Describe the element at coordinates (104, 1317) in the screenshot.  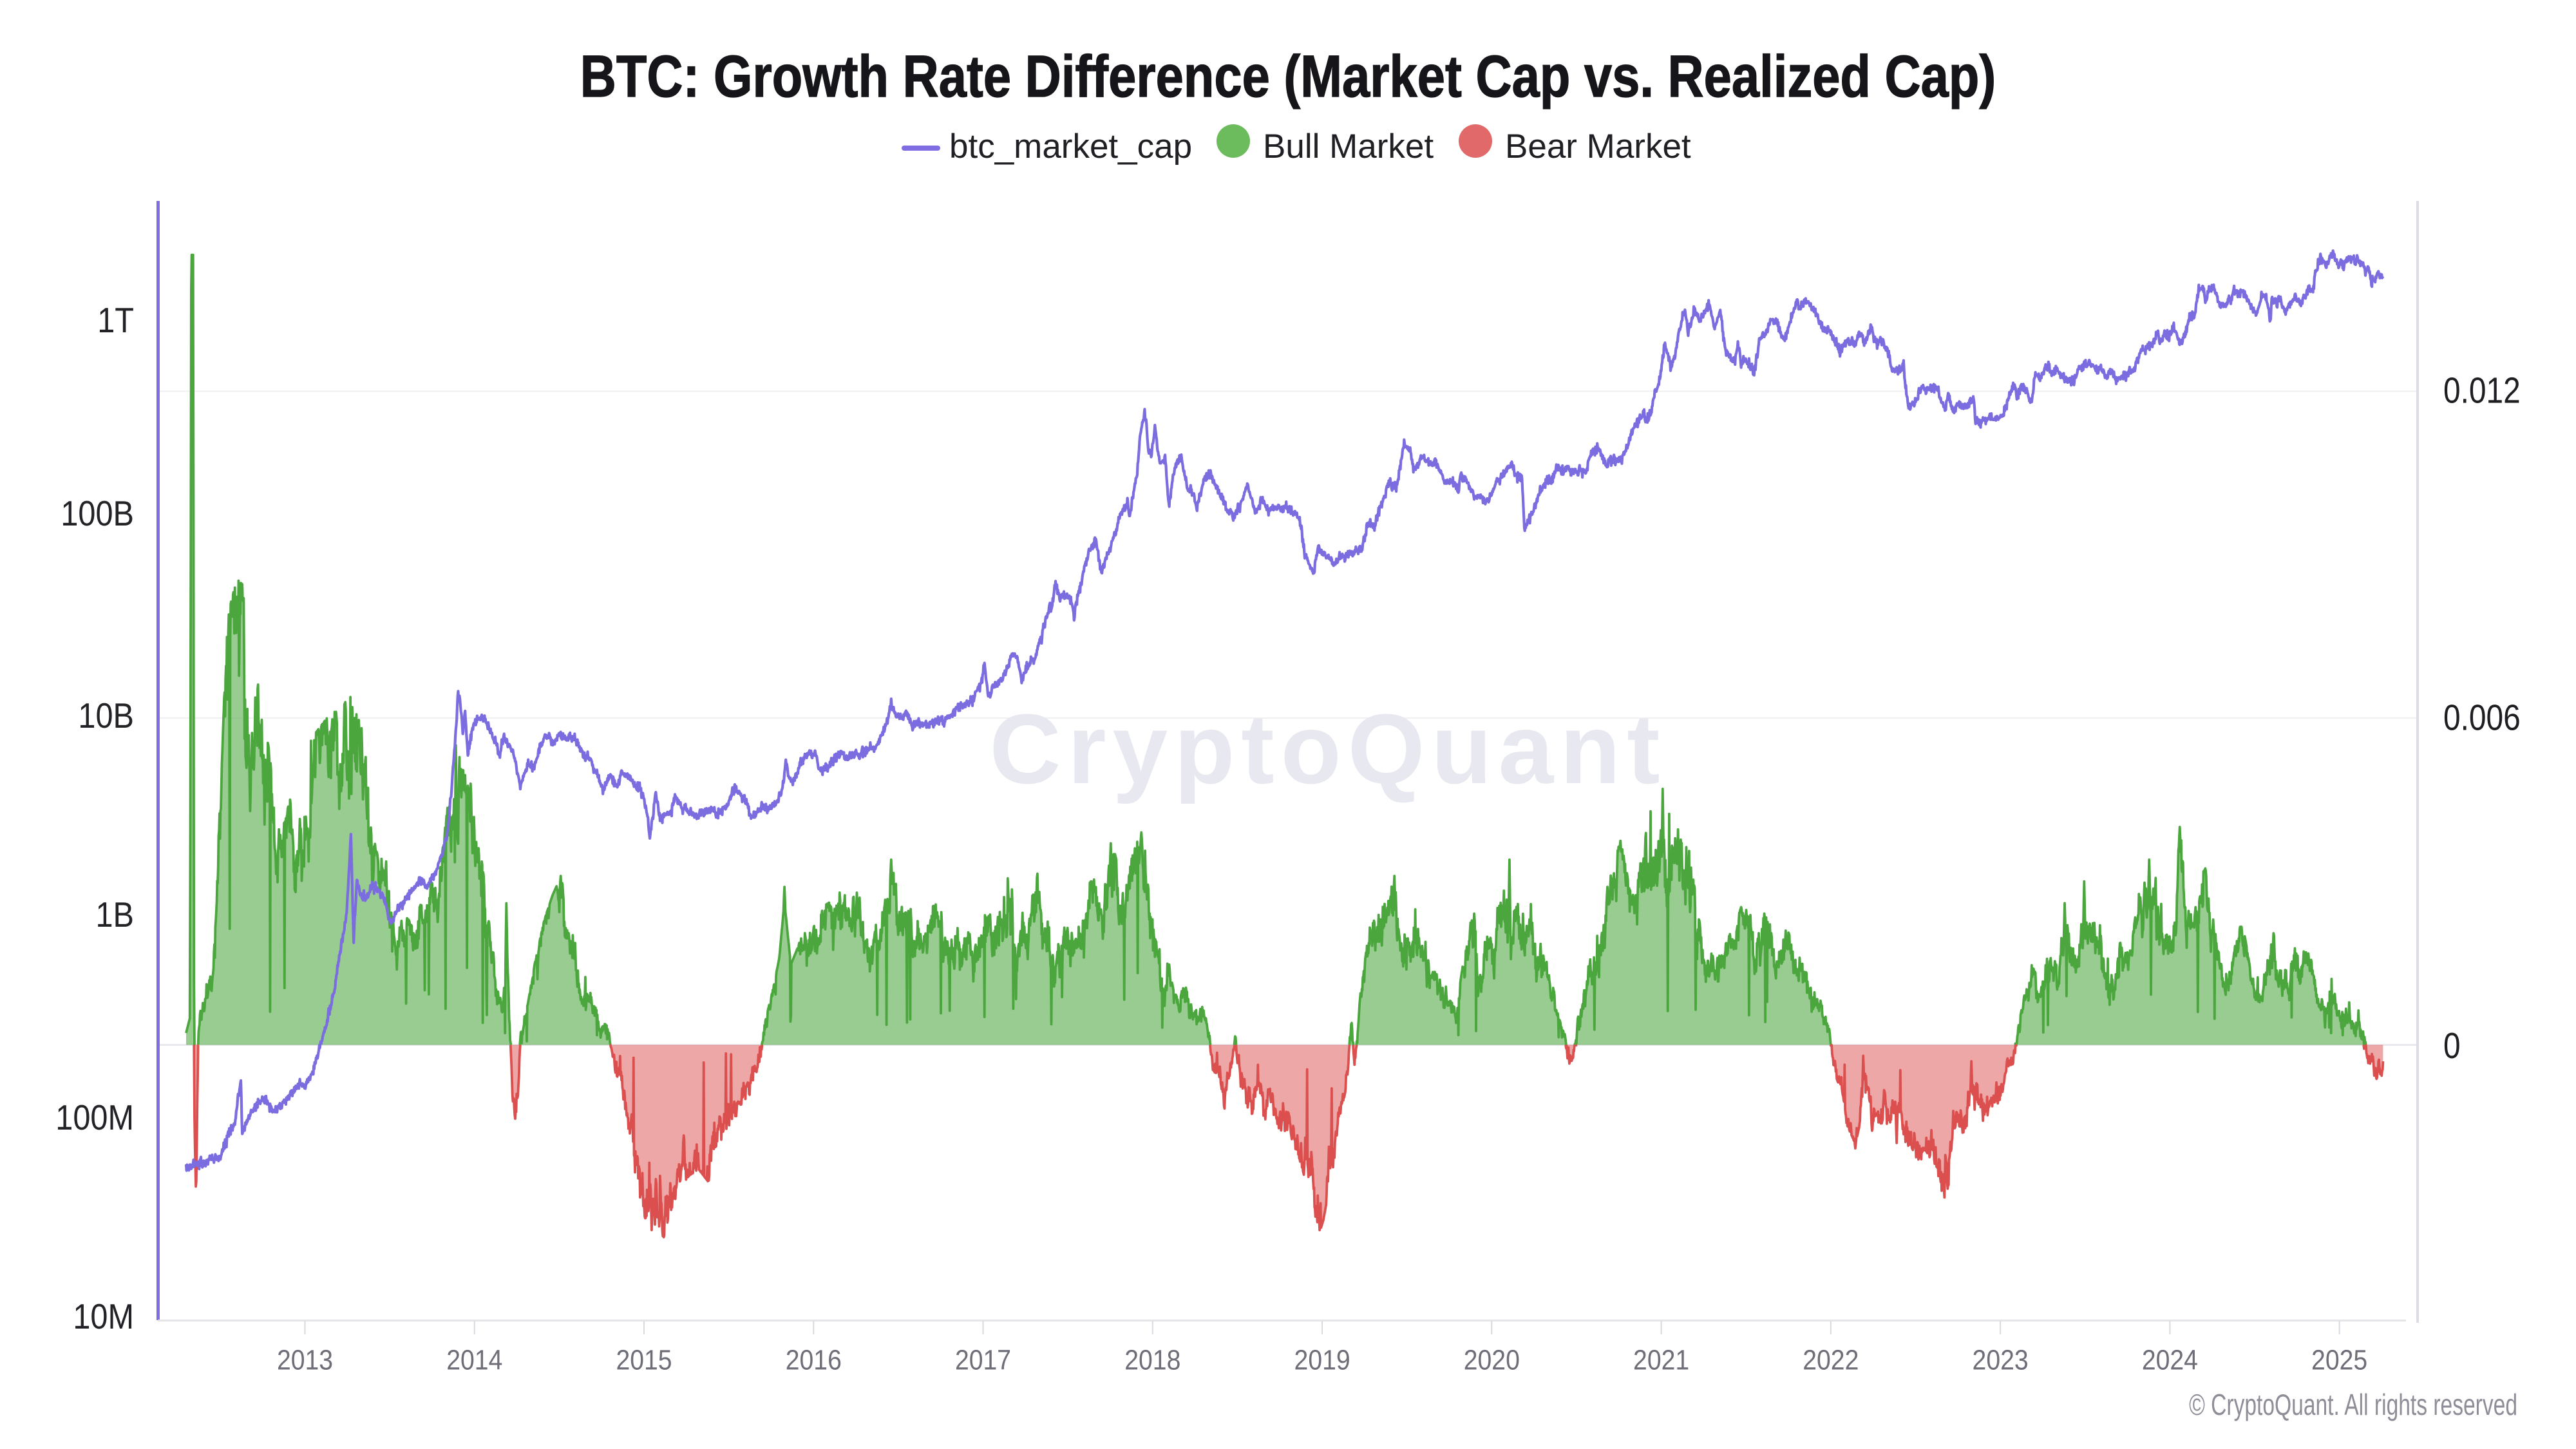
I see `svg-text: 10M` at that location.